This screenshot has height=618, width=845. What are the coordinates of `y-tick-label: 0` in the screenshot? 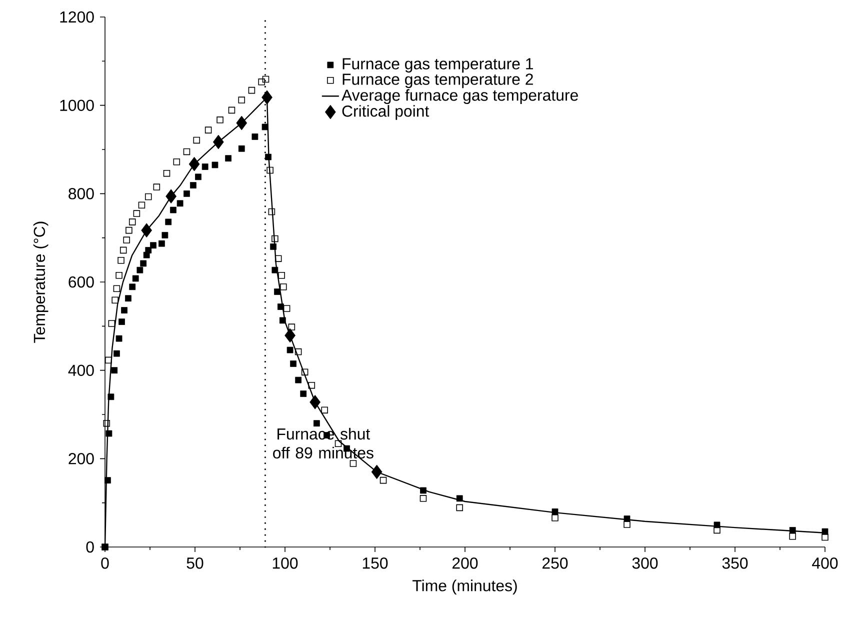 It's located at (90, 547).